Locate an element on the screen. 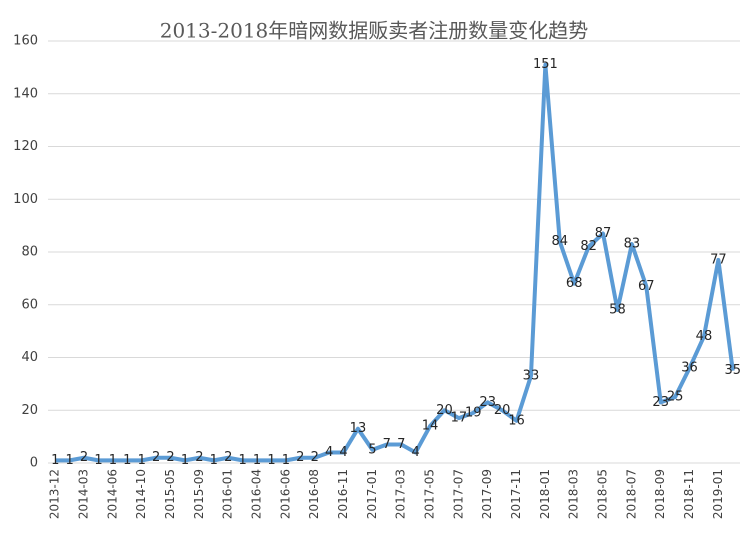 The image size is (749, 548). x-tick-label: 2014-10 is located at coordinates (141, 494).